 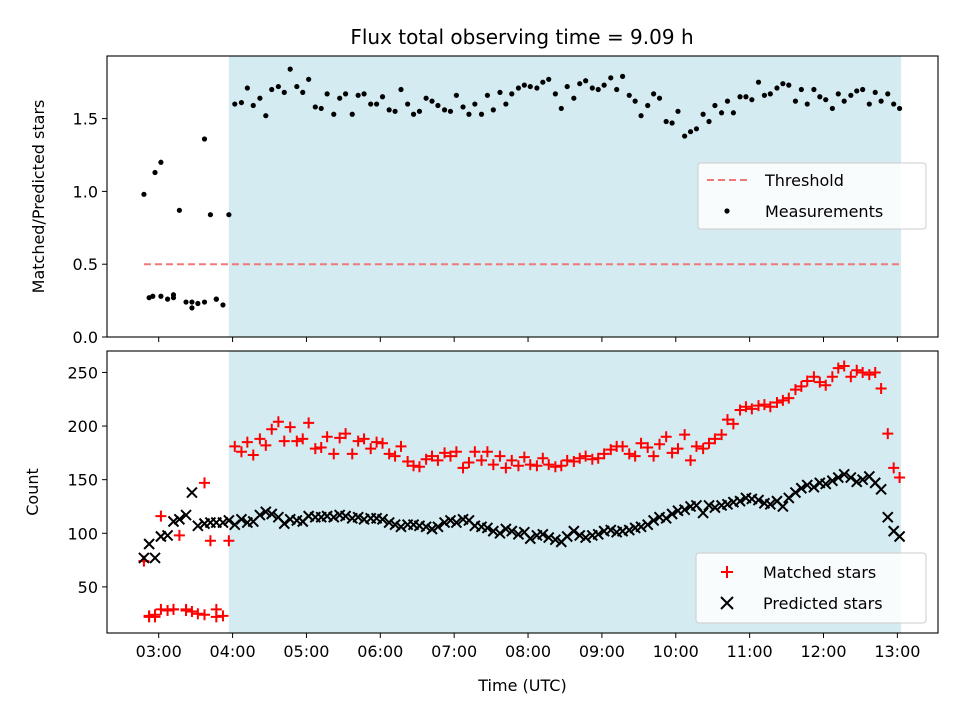 What do you see at coordinates (85, 119) in the screenshot?
I see `y-tick-label: 1.5` at bounding box center [85, 119].